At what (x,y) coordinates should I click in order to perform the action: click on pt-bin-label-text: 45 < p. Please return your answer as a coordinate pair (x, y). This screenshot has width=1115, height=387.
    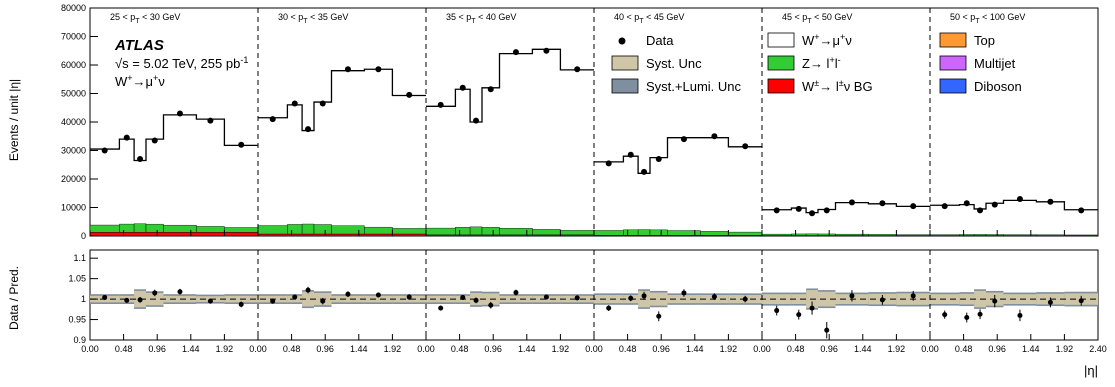
    Looking at the image, I should click on (794, 17).